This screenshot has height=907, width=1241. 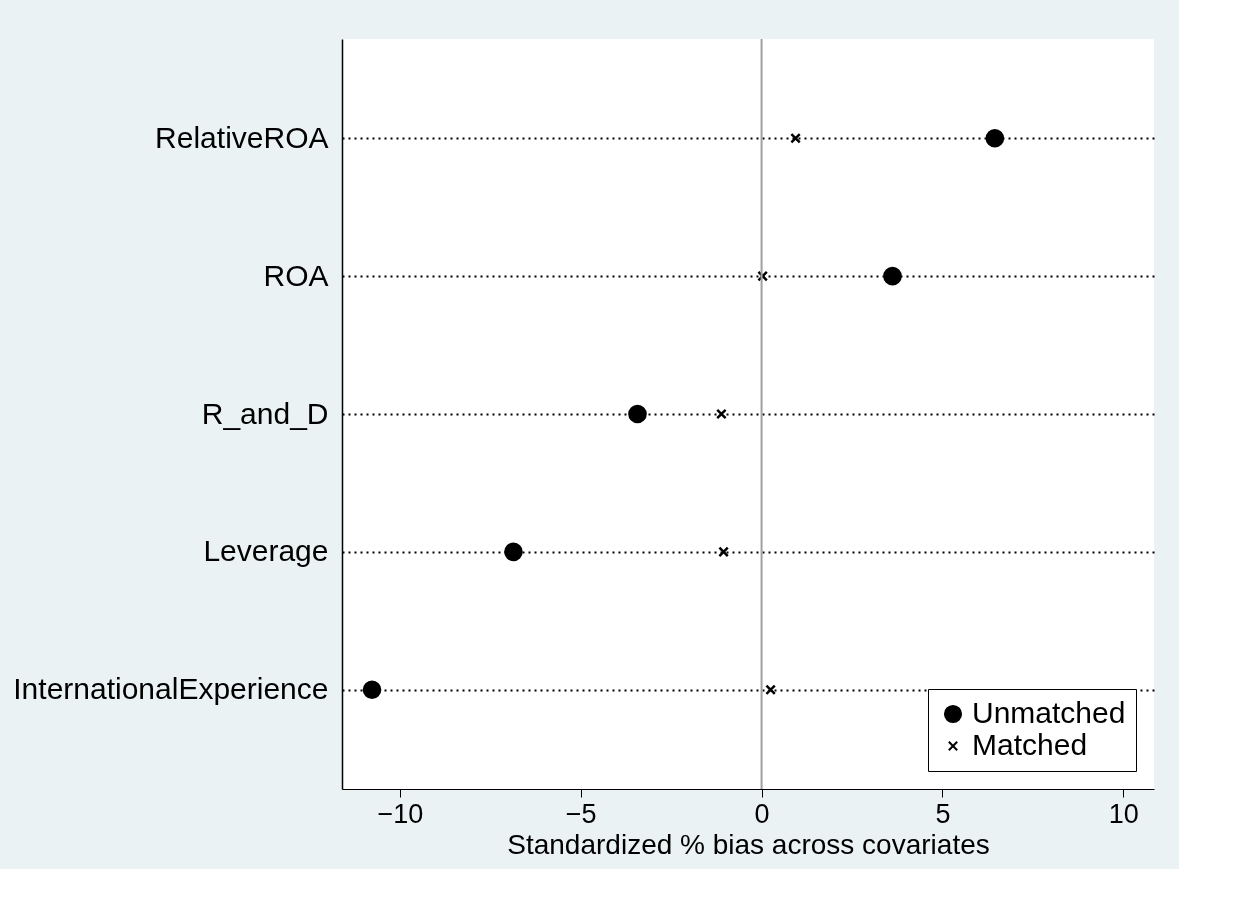 I want to click on x-tick-label: 0, so click(x=762, y=813).